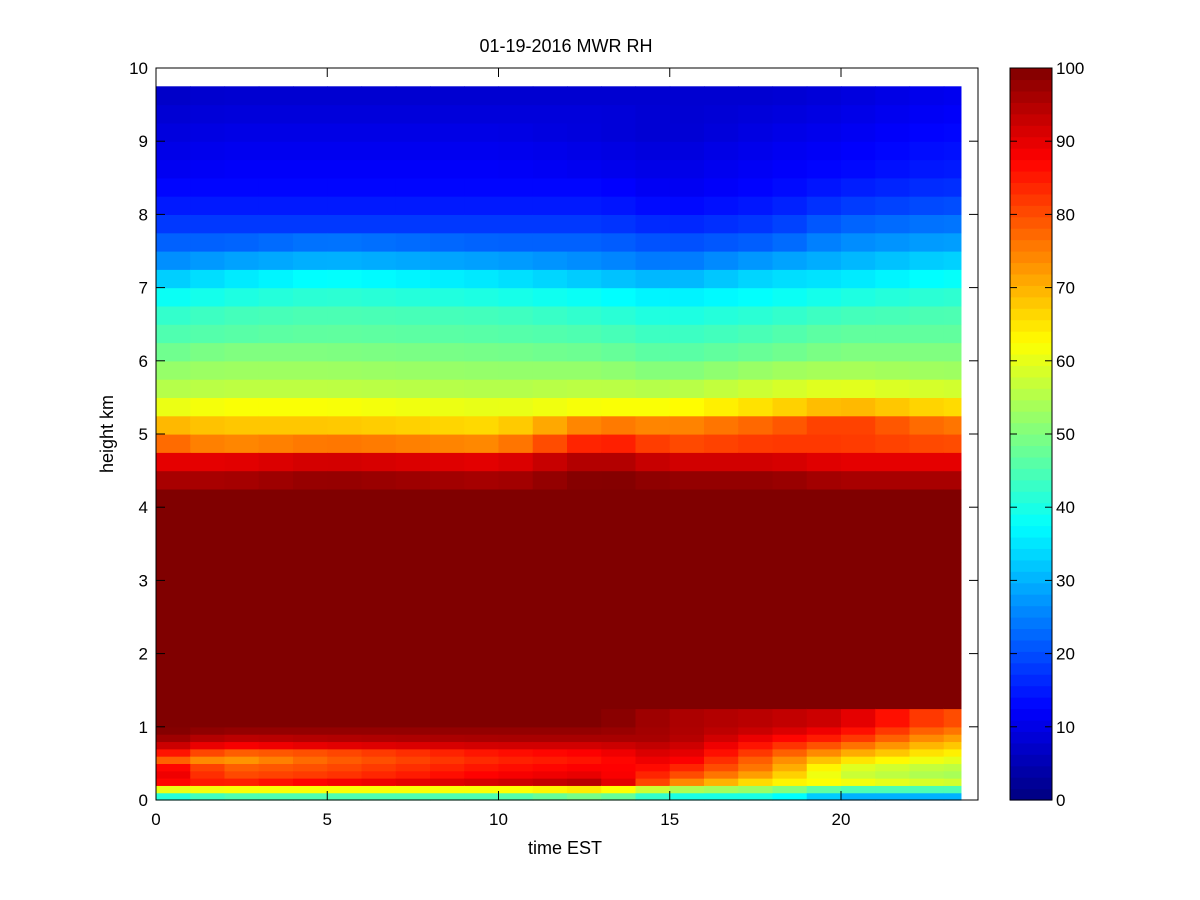 The height and width of the screenshot is (900, 1200). I want to click on y-tick-label: 7, so click(143, 288).